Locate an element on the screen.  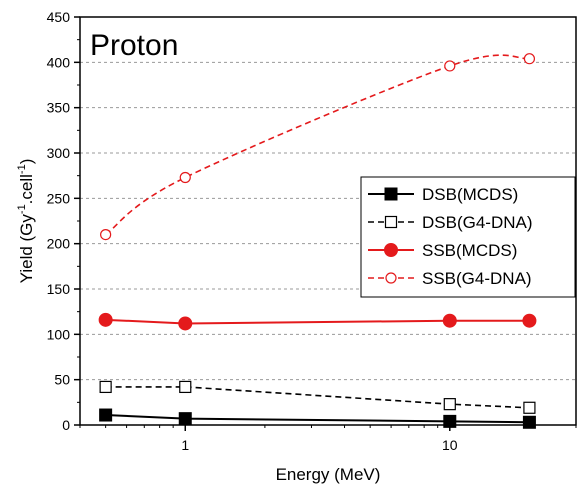
y-tick-label: 250 is located at coordinates (59, 198).